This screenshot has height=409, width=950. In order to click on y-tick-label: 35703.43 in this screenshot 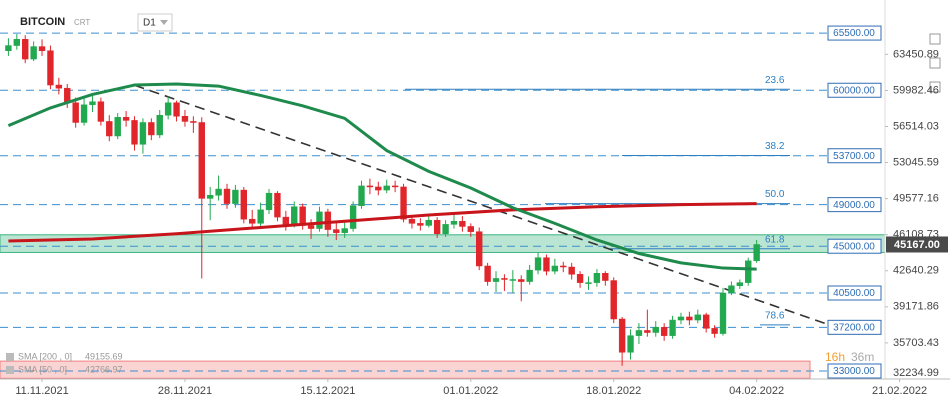, I will do `click(916, 343)`.